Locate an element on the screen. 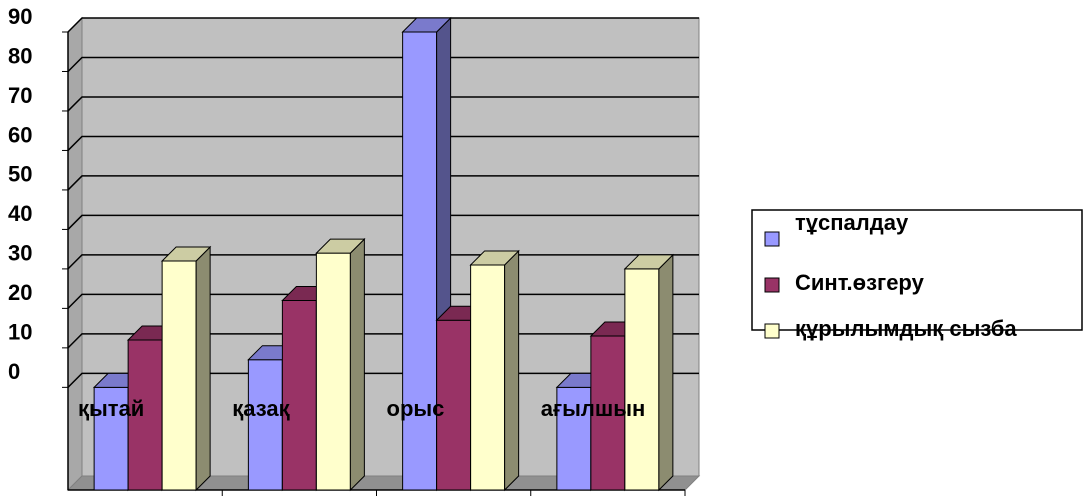 This screenshot has width=1089, height=502. y-tick-label: 20 is located at coordinates (20, 292).